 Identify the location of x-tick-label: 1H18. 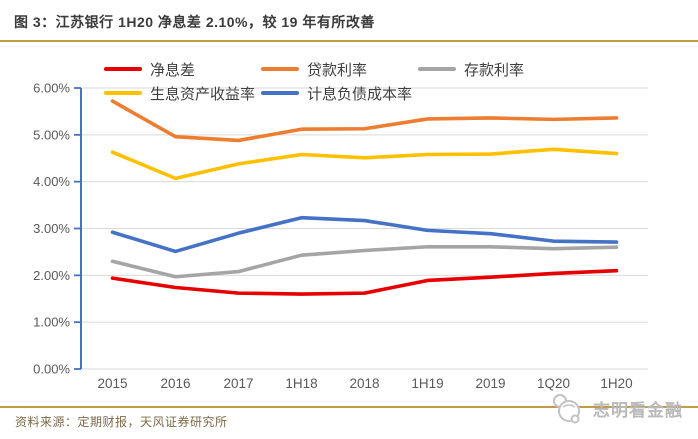
(301, 383).